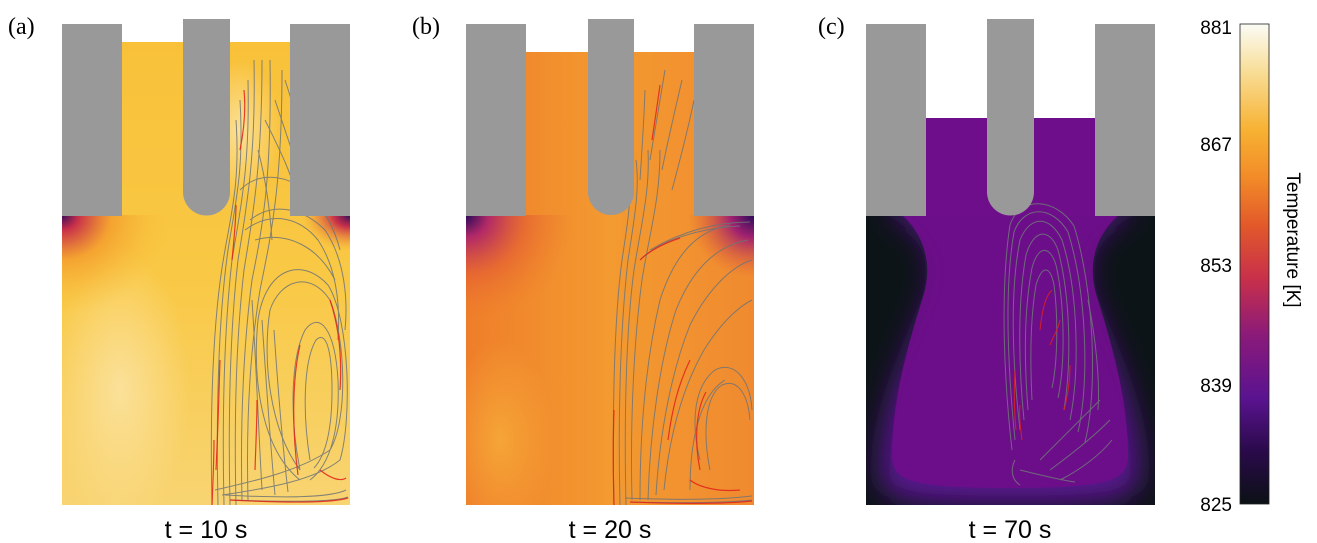  I want to click on colorbar-tick-853: 853, so click(1216, 266).